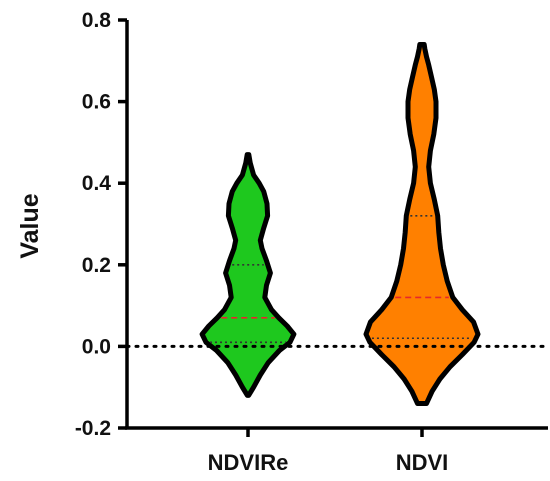 The height and width of the screenshot is (481, 550). Describe the element at coordinates (96, 102) in the screenshot. I see `y-tick-label: 0.6` at that location.